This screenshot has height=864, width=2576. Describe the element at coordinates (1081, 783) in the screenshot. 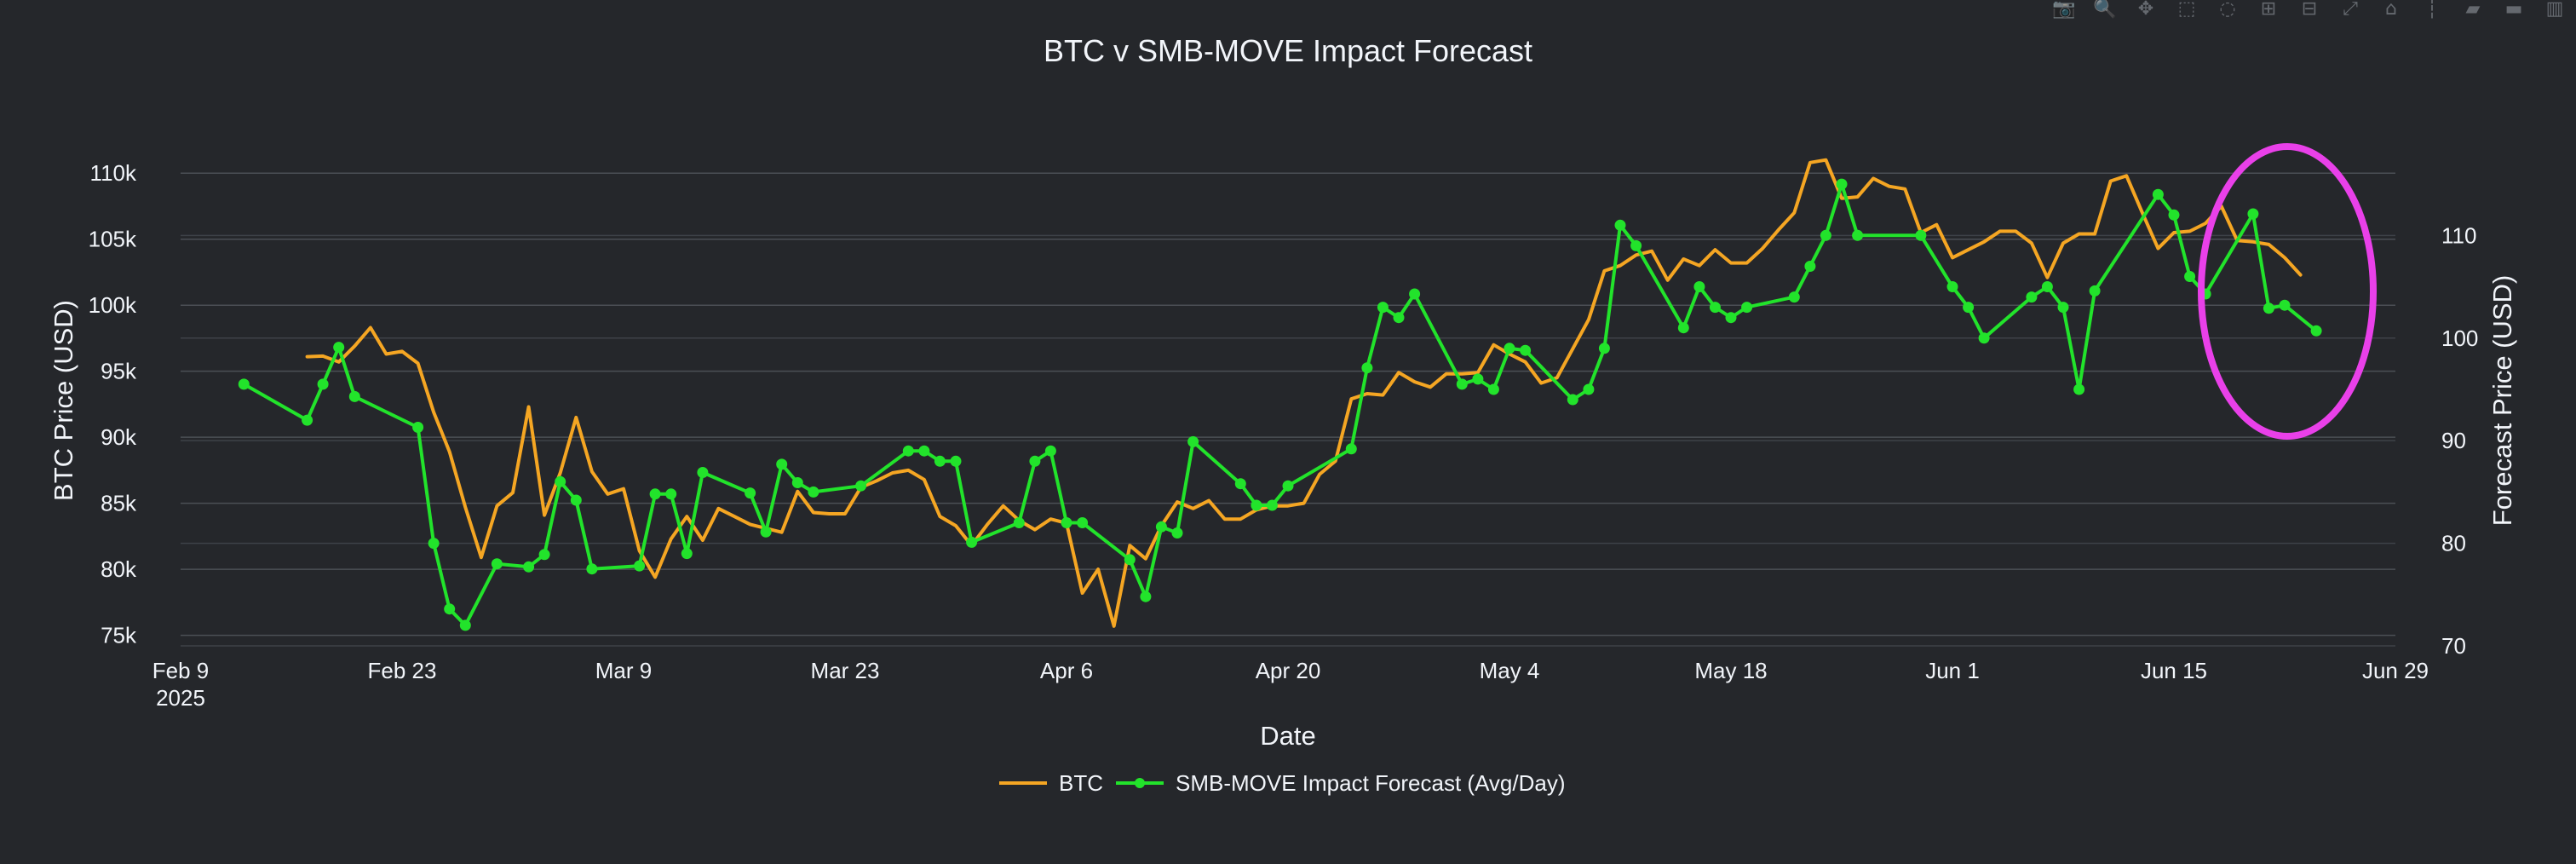

I see `legend-label-btc: BTC` at that location.